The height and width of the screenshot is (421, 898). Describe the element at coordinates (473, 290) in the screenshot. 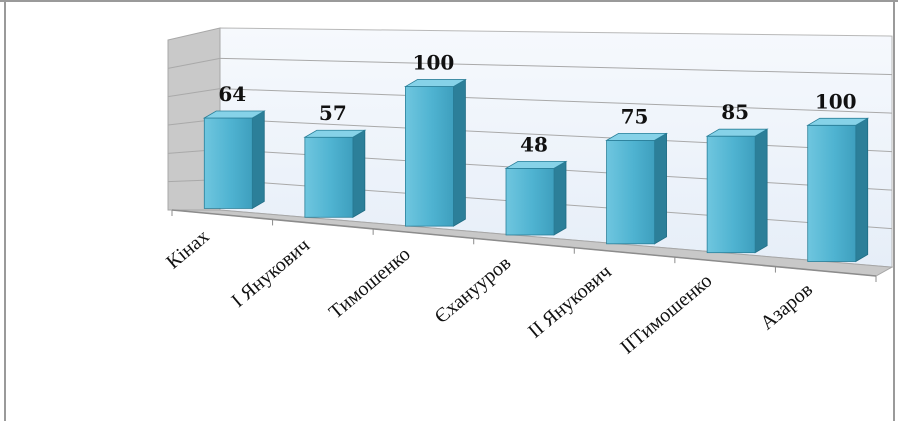

I see `category-label: Єханууров` at that location.